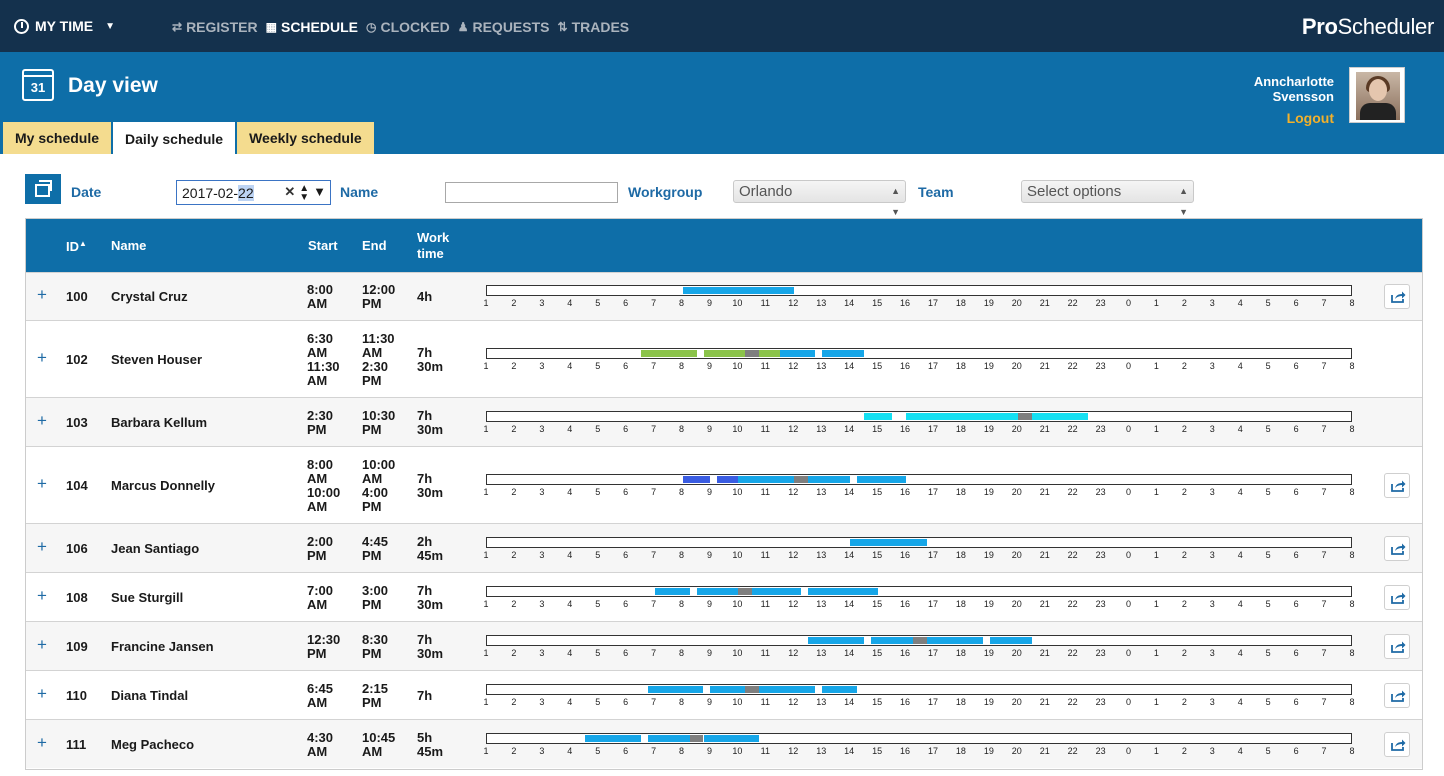  I want to click on column-header-end: End, so click(374, 245).